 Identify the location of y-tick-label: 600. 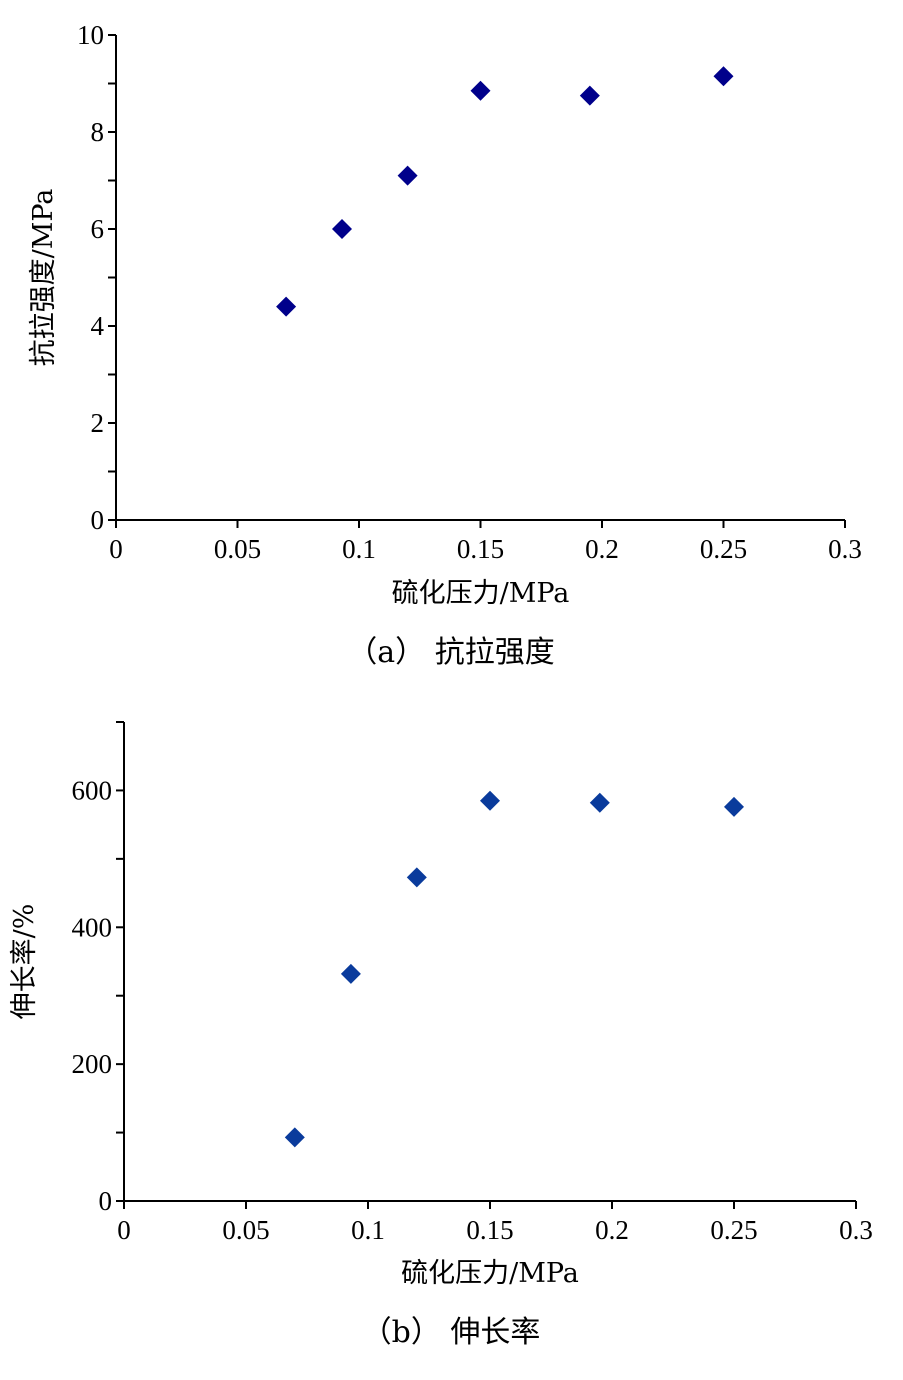
(92, 790).